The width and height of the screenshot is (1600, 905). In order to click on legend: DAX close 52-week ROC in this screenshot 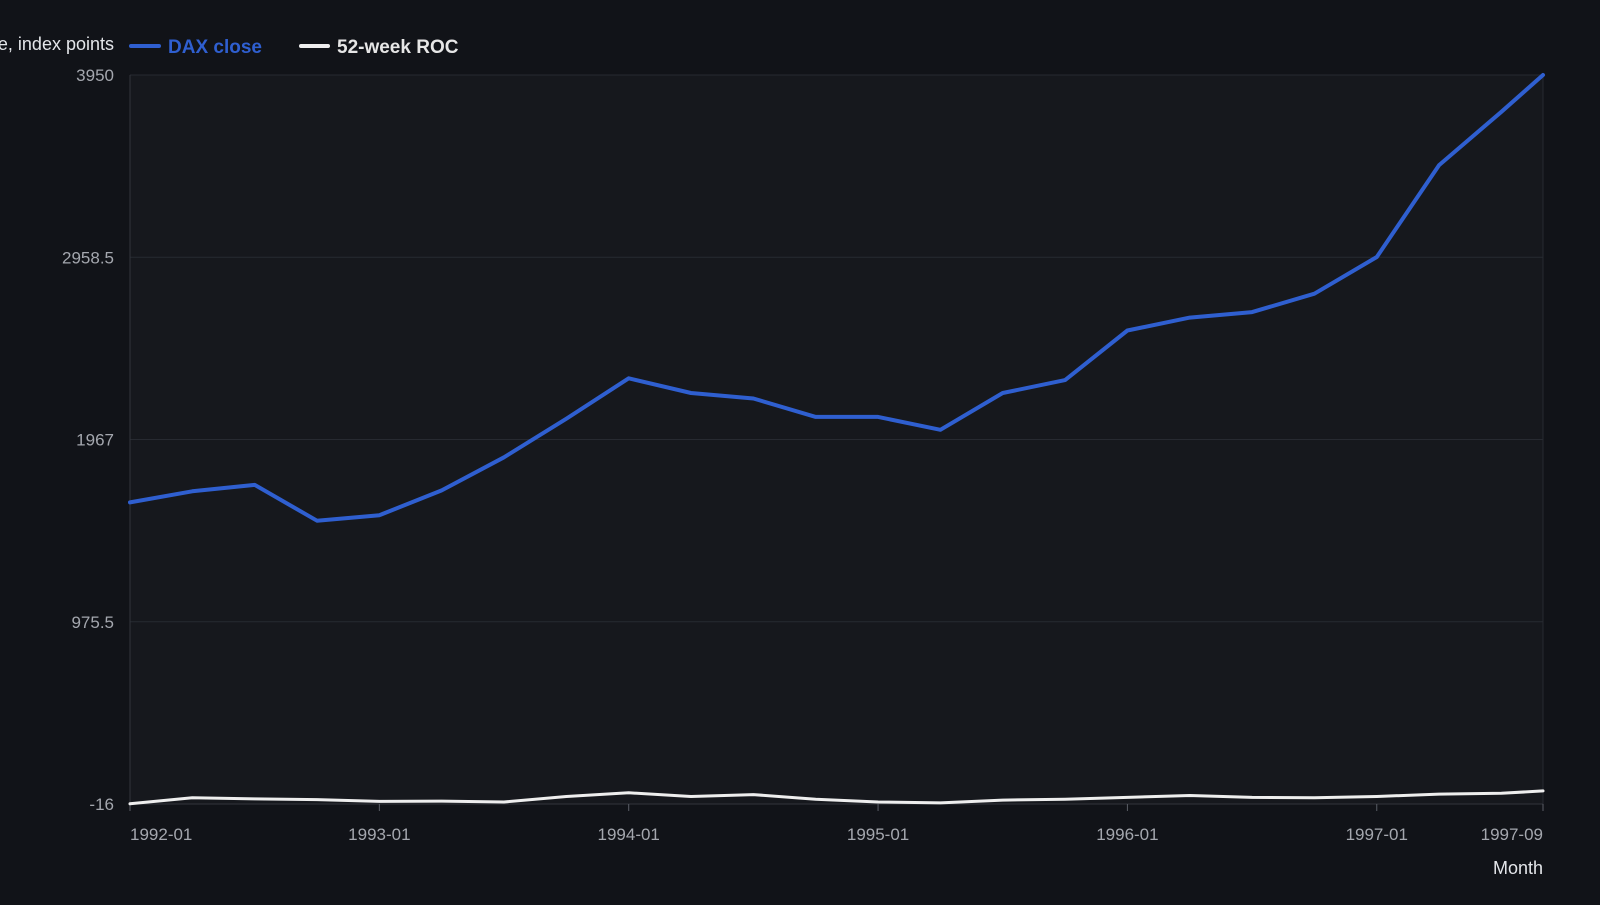, I will do `click(294, 47)`.